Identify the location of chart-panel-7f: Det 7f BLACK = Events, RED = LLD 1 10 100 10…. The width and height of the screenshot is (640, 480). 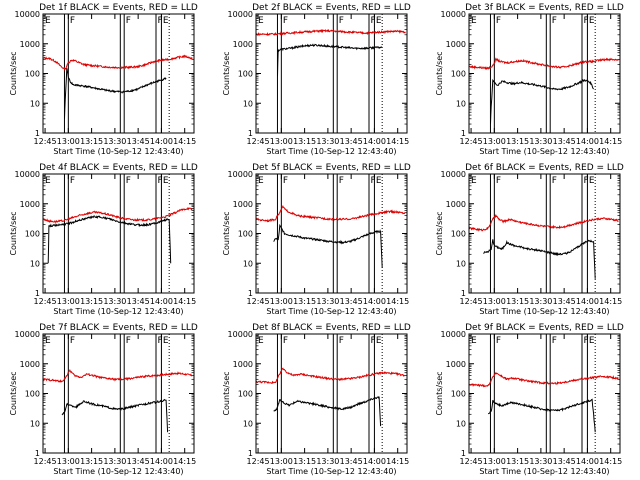
(103, 399).